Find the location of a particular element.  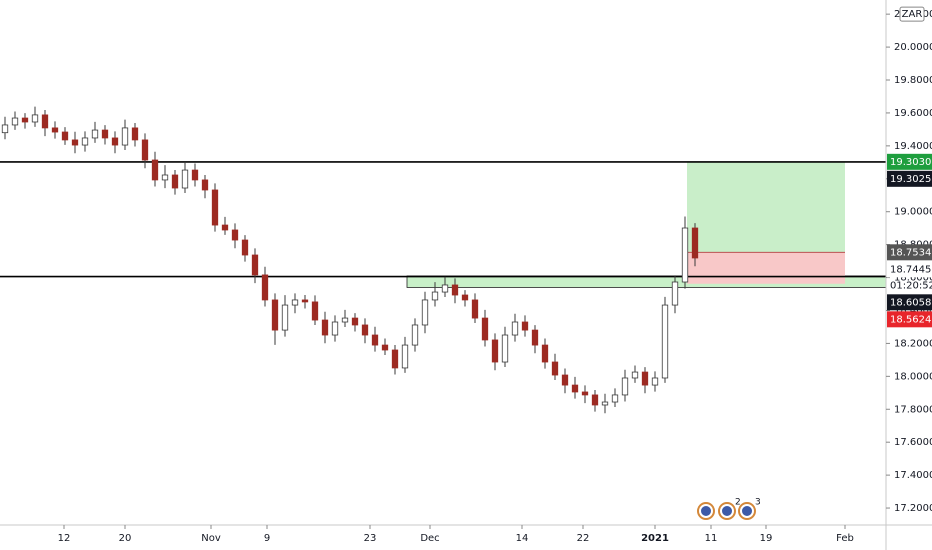

loss-area is located at coordinates (766, 268).